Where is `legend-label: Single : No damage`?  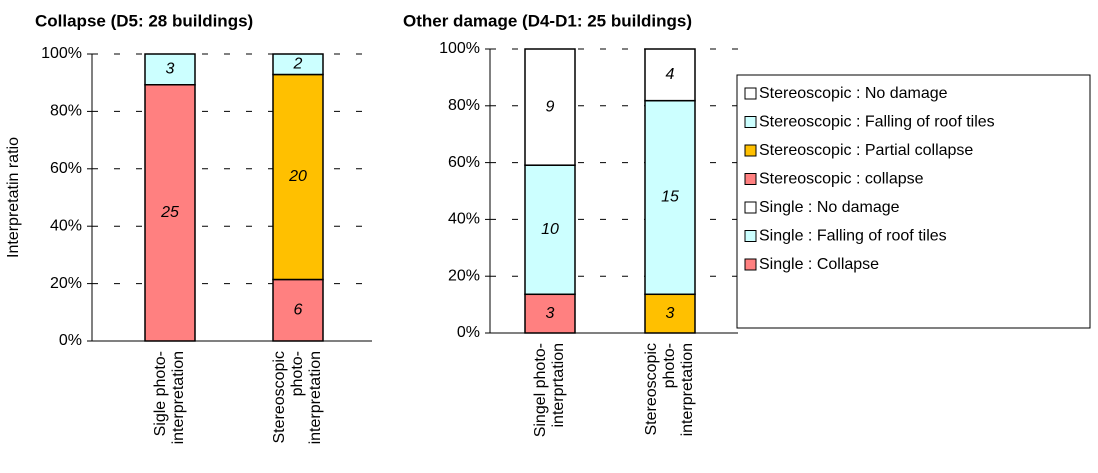 legend-label: Single : No damage is located at coordinates (829, 207).